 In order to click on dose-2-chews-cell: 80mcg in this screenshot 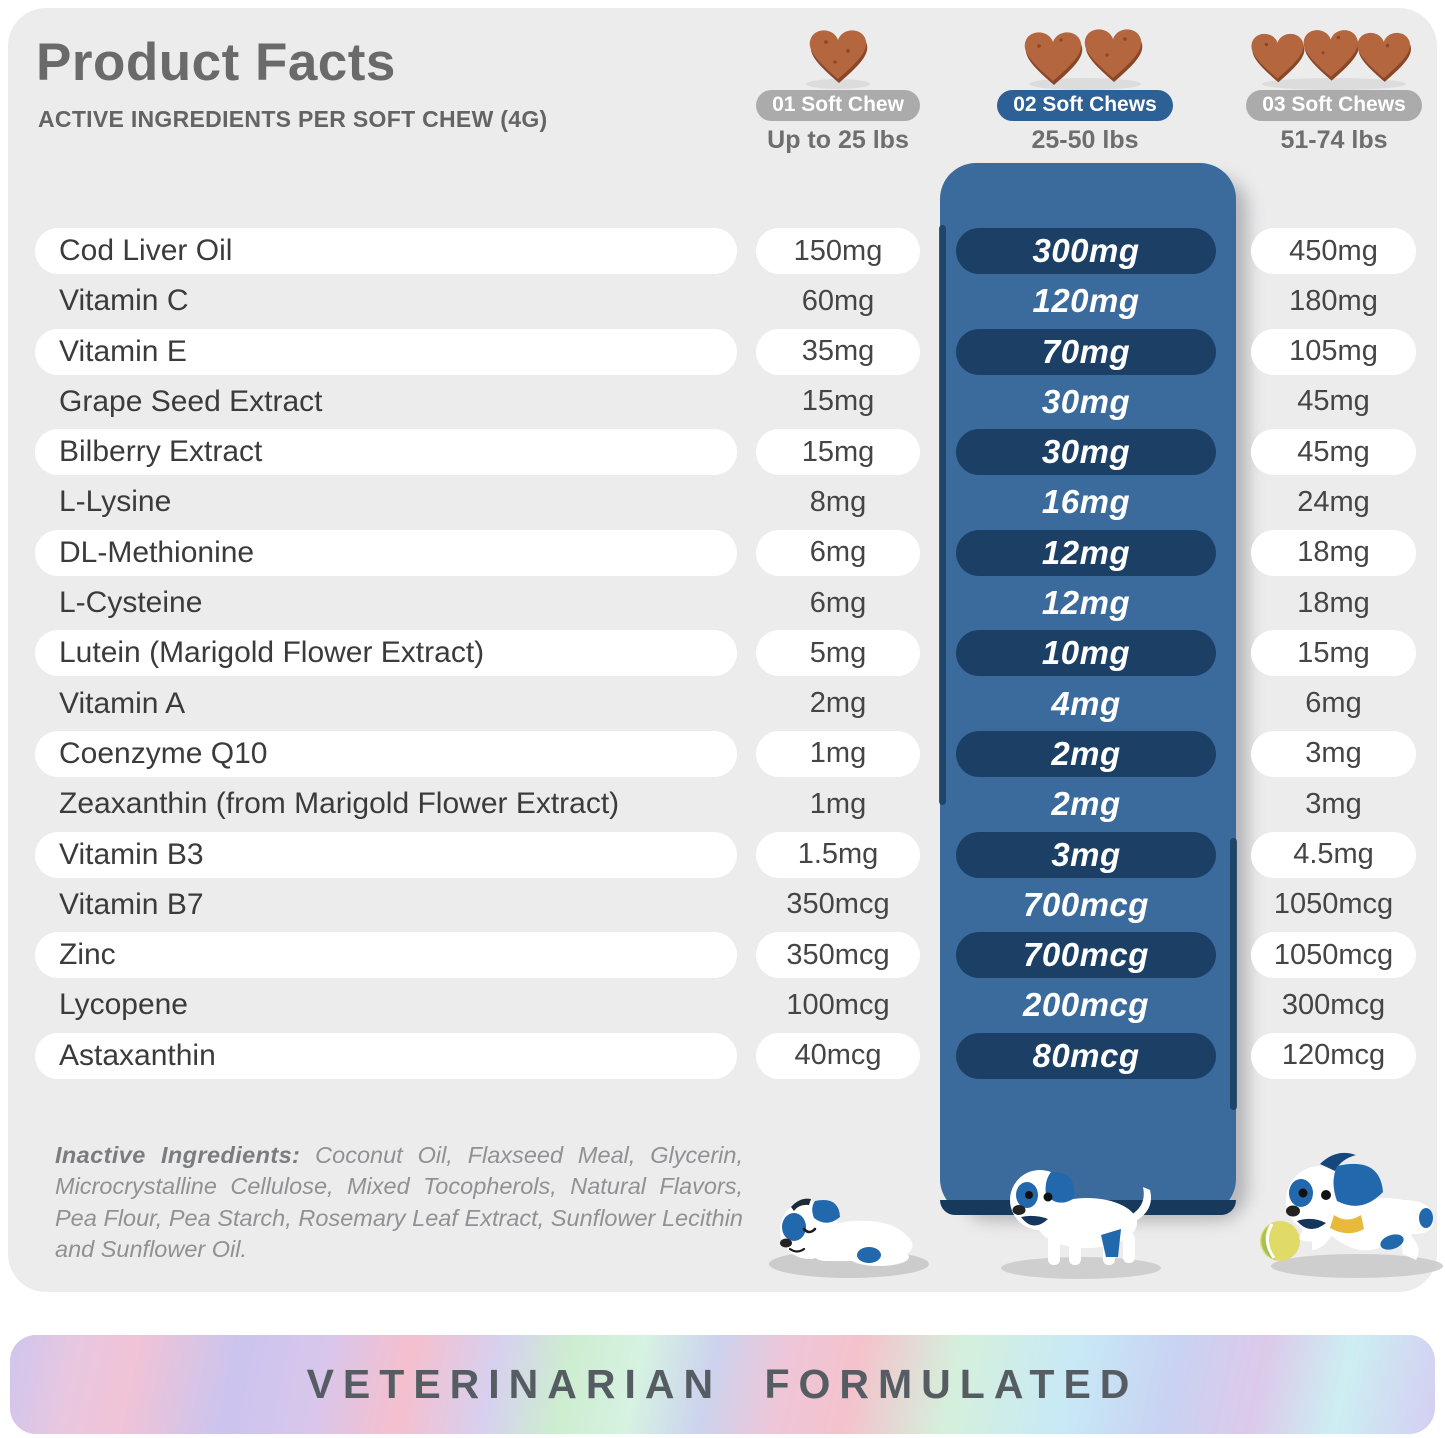, I will do `click(1086, 1055)`.